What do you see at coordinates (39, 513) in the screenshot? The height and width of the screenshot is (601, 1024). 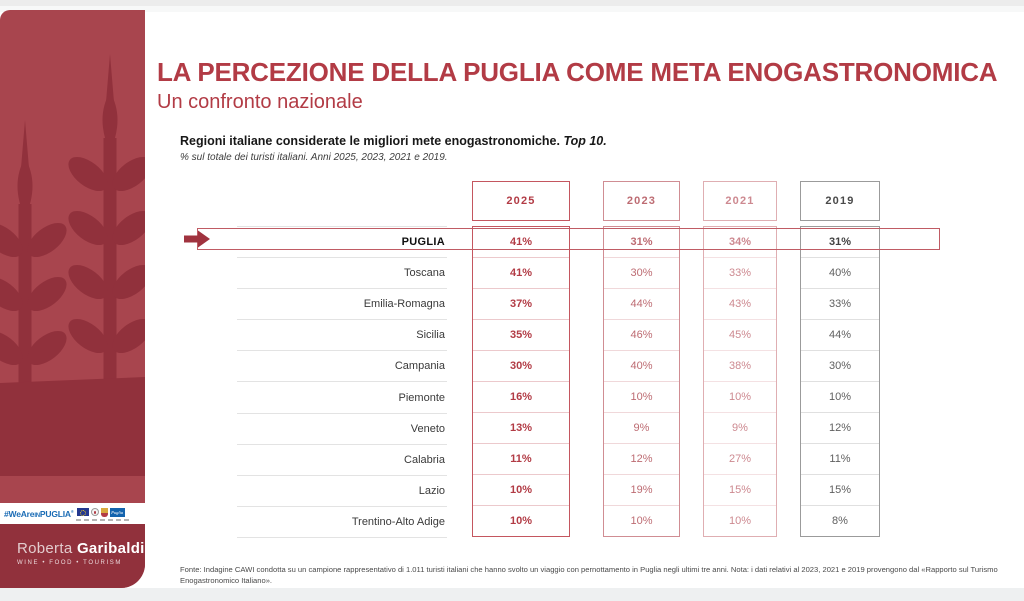 I see `weareinpuglia-logo: #WeAreINPUGLIA®` at bounding box center [39, 513].